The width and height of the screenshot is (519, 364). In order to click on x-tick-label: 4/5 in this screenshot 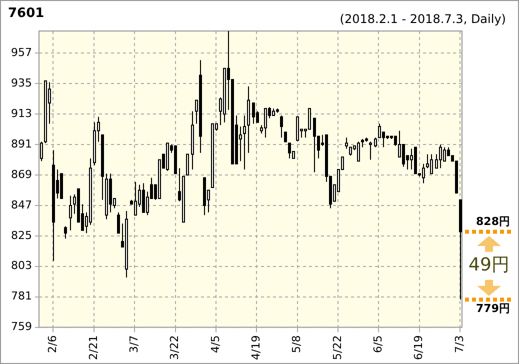, I will do `click(215, 344)`.